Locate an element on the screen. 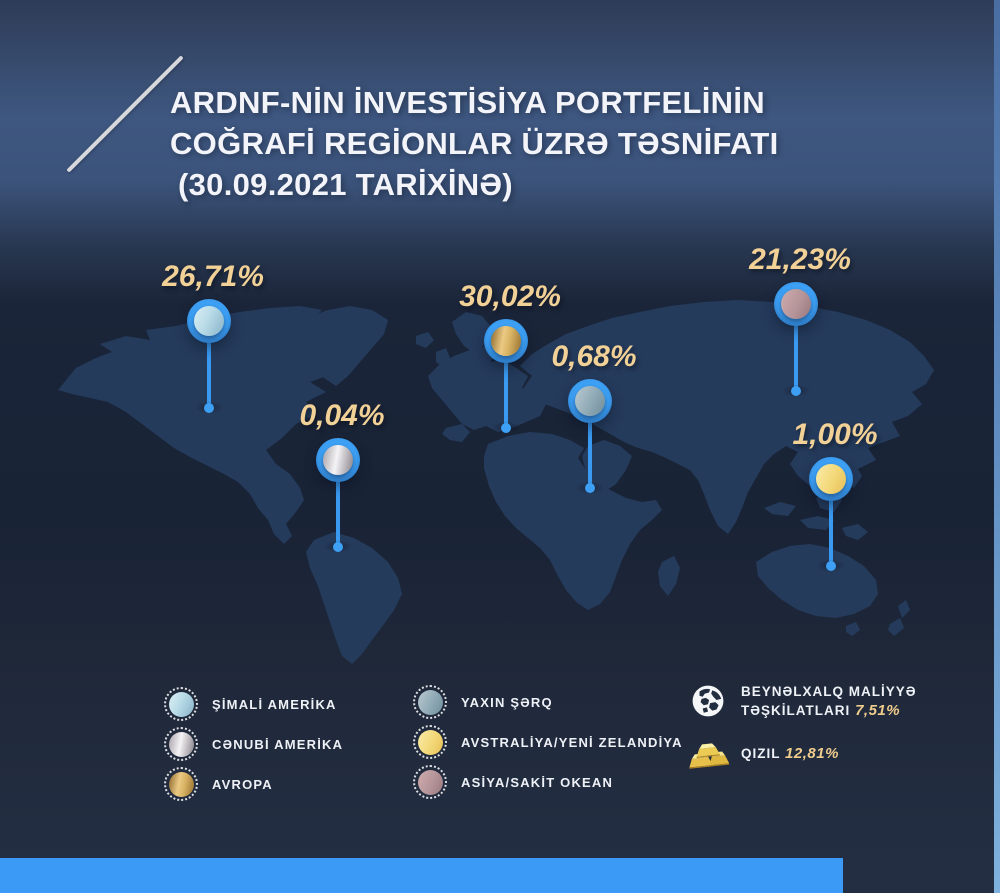  middle-east-swatch is located at coordinates (430, 702).